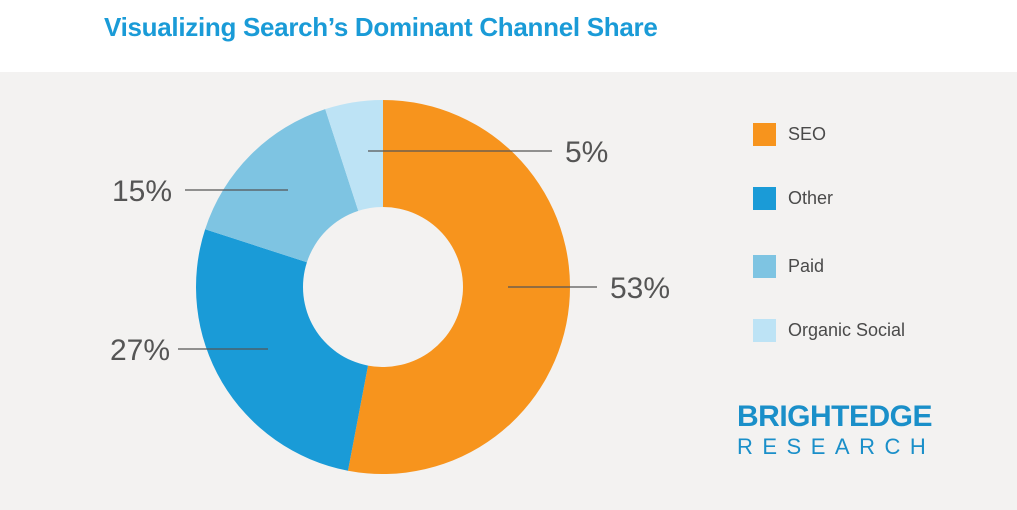 The height and width of the screenshot is (510, 1017). Describe the element at coordinates (282, 350) in the screenshot. I see `slice-other` at that location.